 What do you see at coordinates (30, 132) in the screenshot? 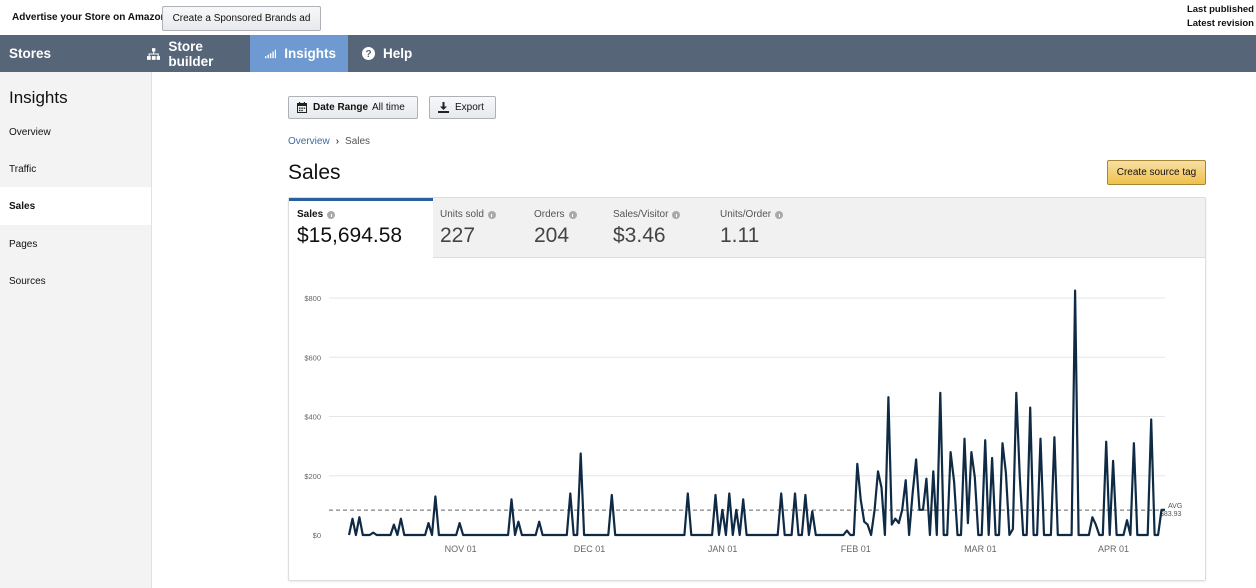
I see `sidebar-item-overview: Overview` at bounding box center [30, 132].